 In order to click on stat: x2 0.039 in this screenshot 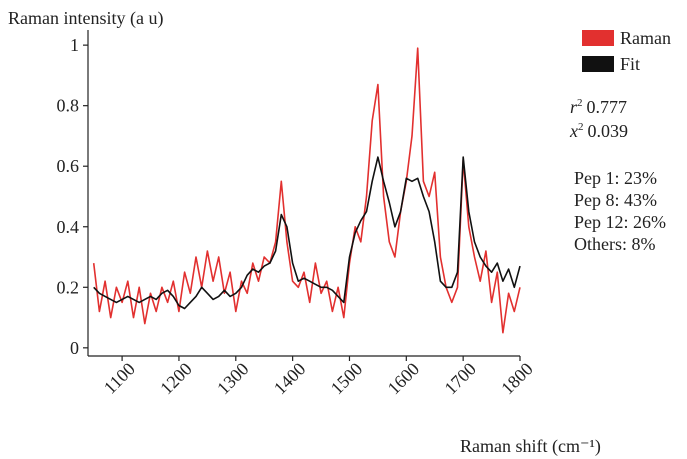, I will do `click(598, 131)`.